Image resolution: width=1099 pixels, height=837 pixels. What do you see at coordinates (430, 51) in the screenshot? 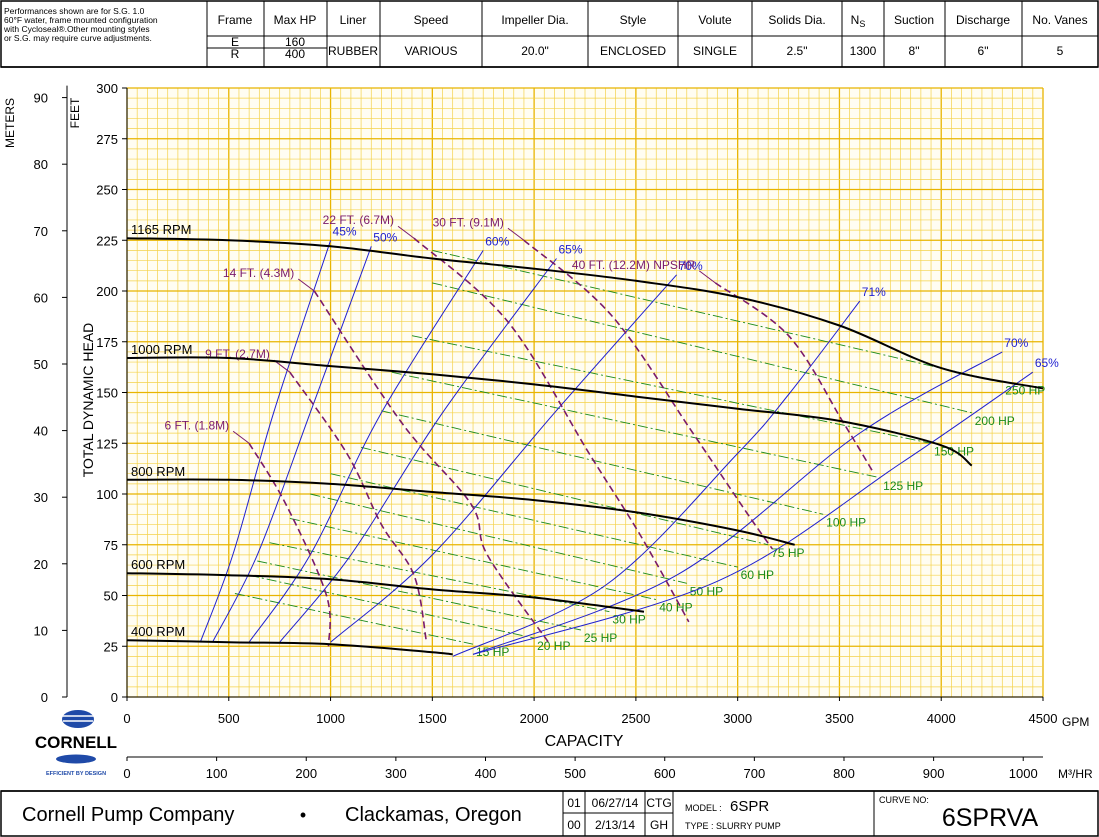
I see `speed-value: VARIOUS` at bounding box center [430, 51].